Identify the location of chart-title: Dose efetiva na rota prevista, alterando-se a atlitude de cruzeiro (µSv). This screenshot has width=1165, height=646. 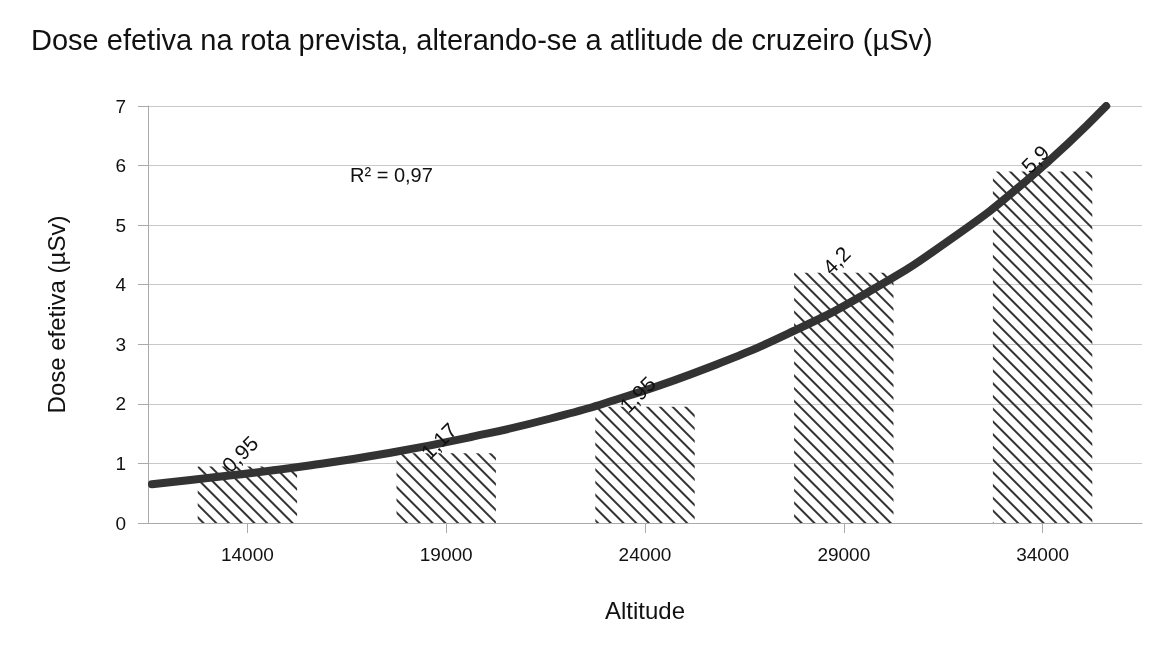
(482, 39).